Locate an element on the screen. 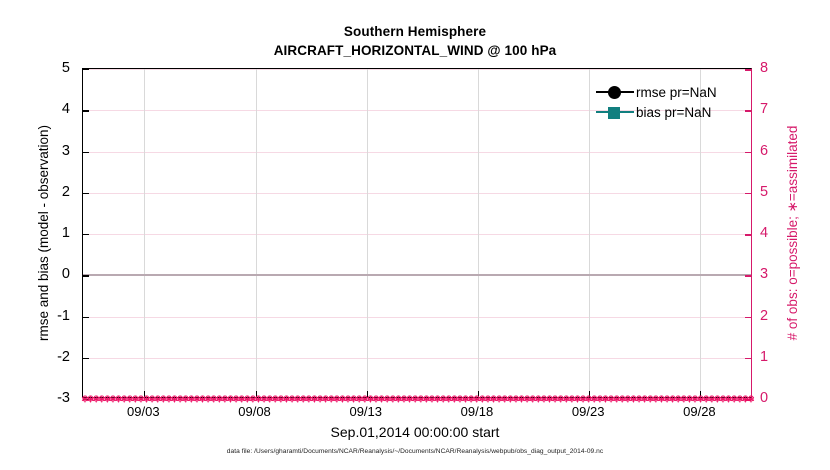 Image resolution: width=830 pixels, height=470 pixels. y-axis-right-ticklabel: 5 is located at coordinates (764, 191).